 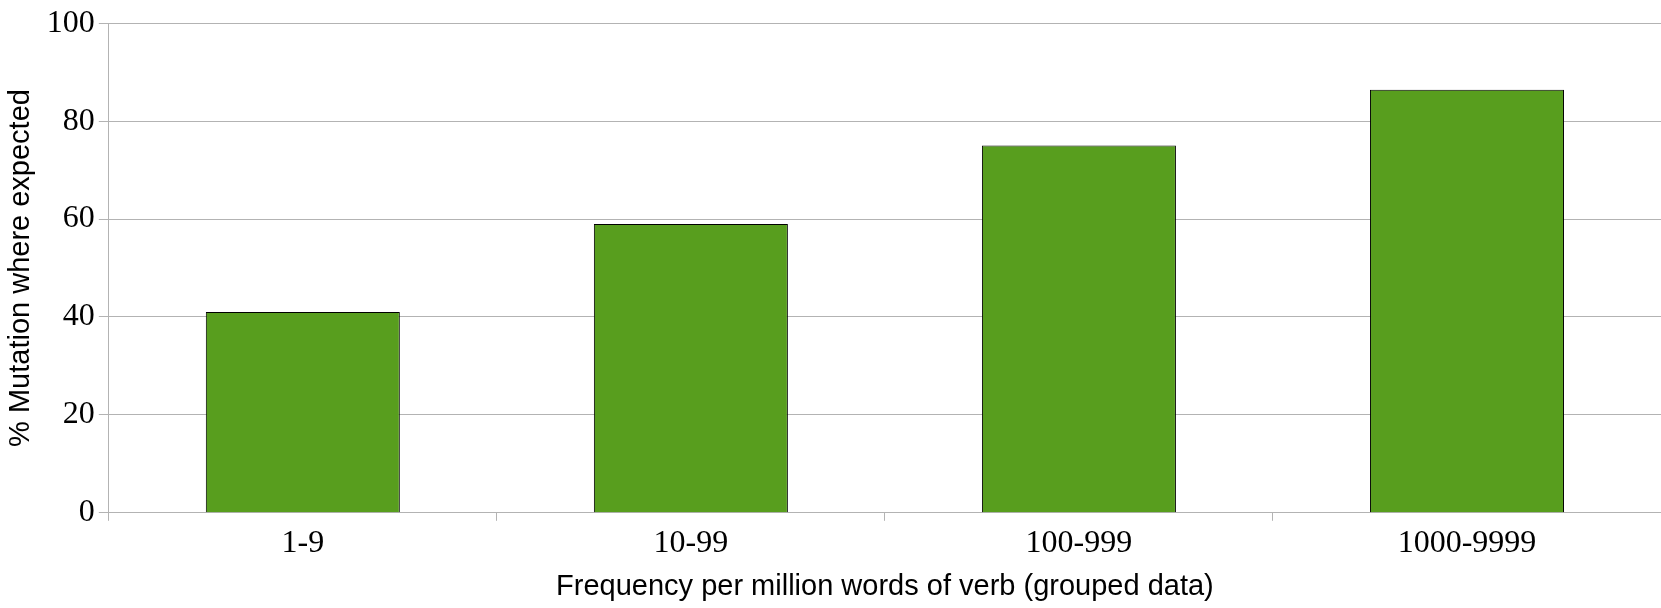 What do you see at coordinates (78, 314) in the screenshot?
I see `y-tick-label: 40` at bounding box center [78, 314].